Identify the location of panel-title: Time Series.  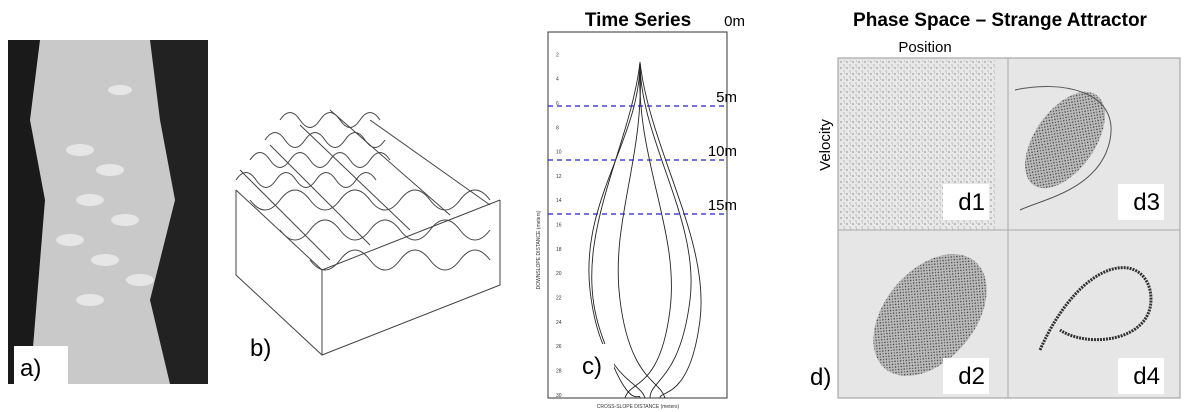
(638, 20).